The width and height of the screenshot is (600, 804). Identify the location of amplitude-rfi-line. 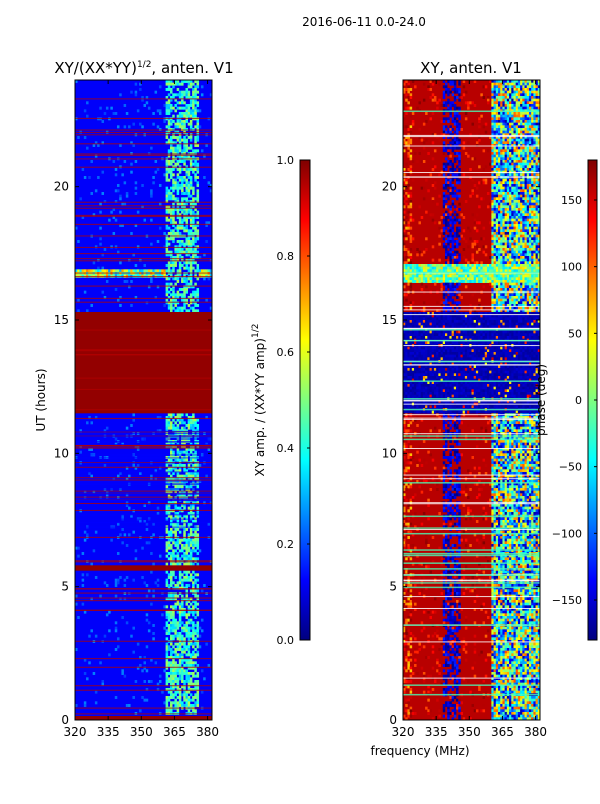
(143, 215).